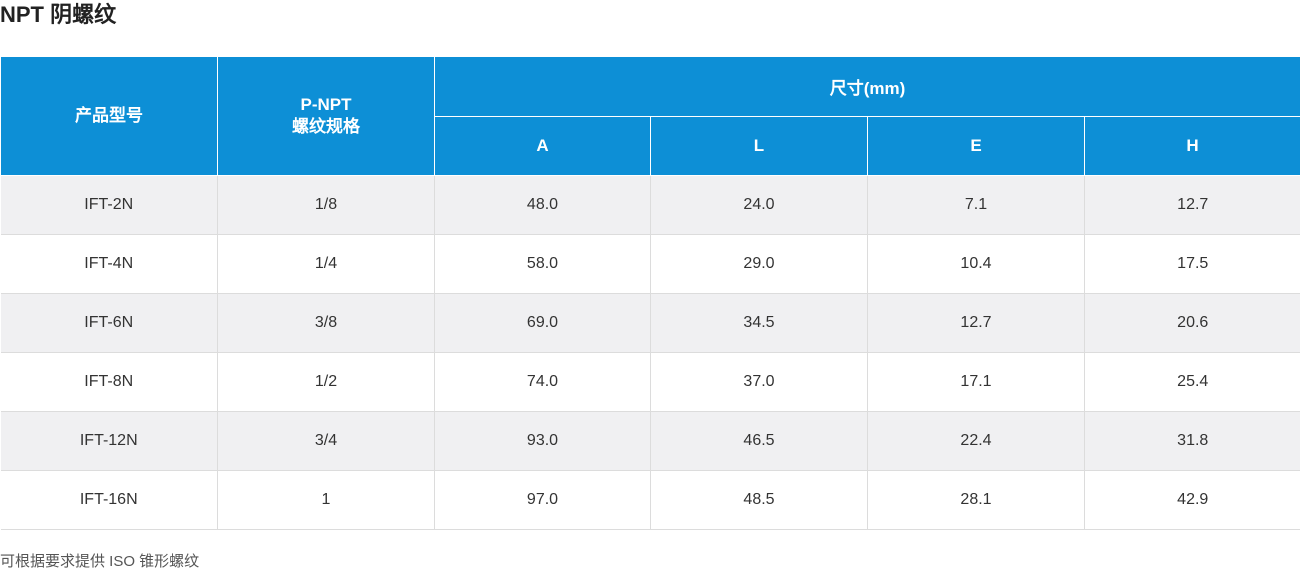 Image resolution: width=1300 pixels, height=572 pixels. What do you see at coordinates (1192, 323) in the screenshot?
I see `cell-h: 20.6` at bounding box center [1192, 323].